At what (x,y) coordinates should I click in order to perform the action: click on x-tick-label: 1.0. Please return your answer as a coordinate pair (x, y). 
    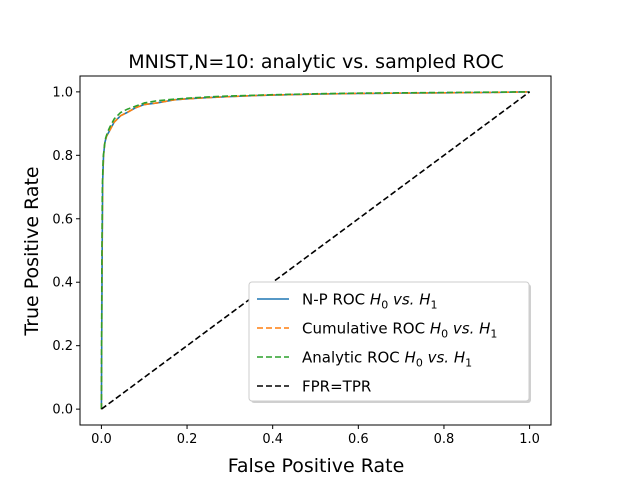
    Looking at the image, I should click on (529, 439).